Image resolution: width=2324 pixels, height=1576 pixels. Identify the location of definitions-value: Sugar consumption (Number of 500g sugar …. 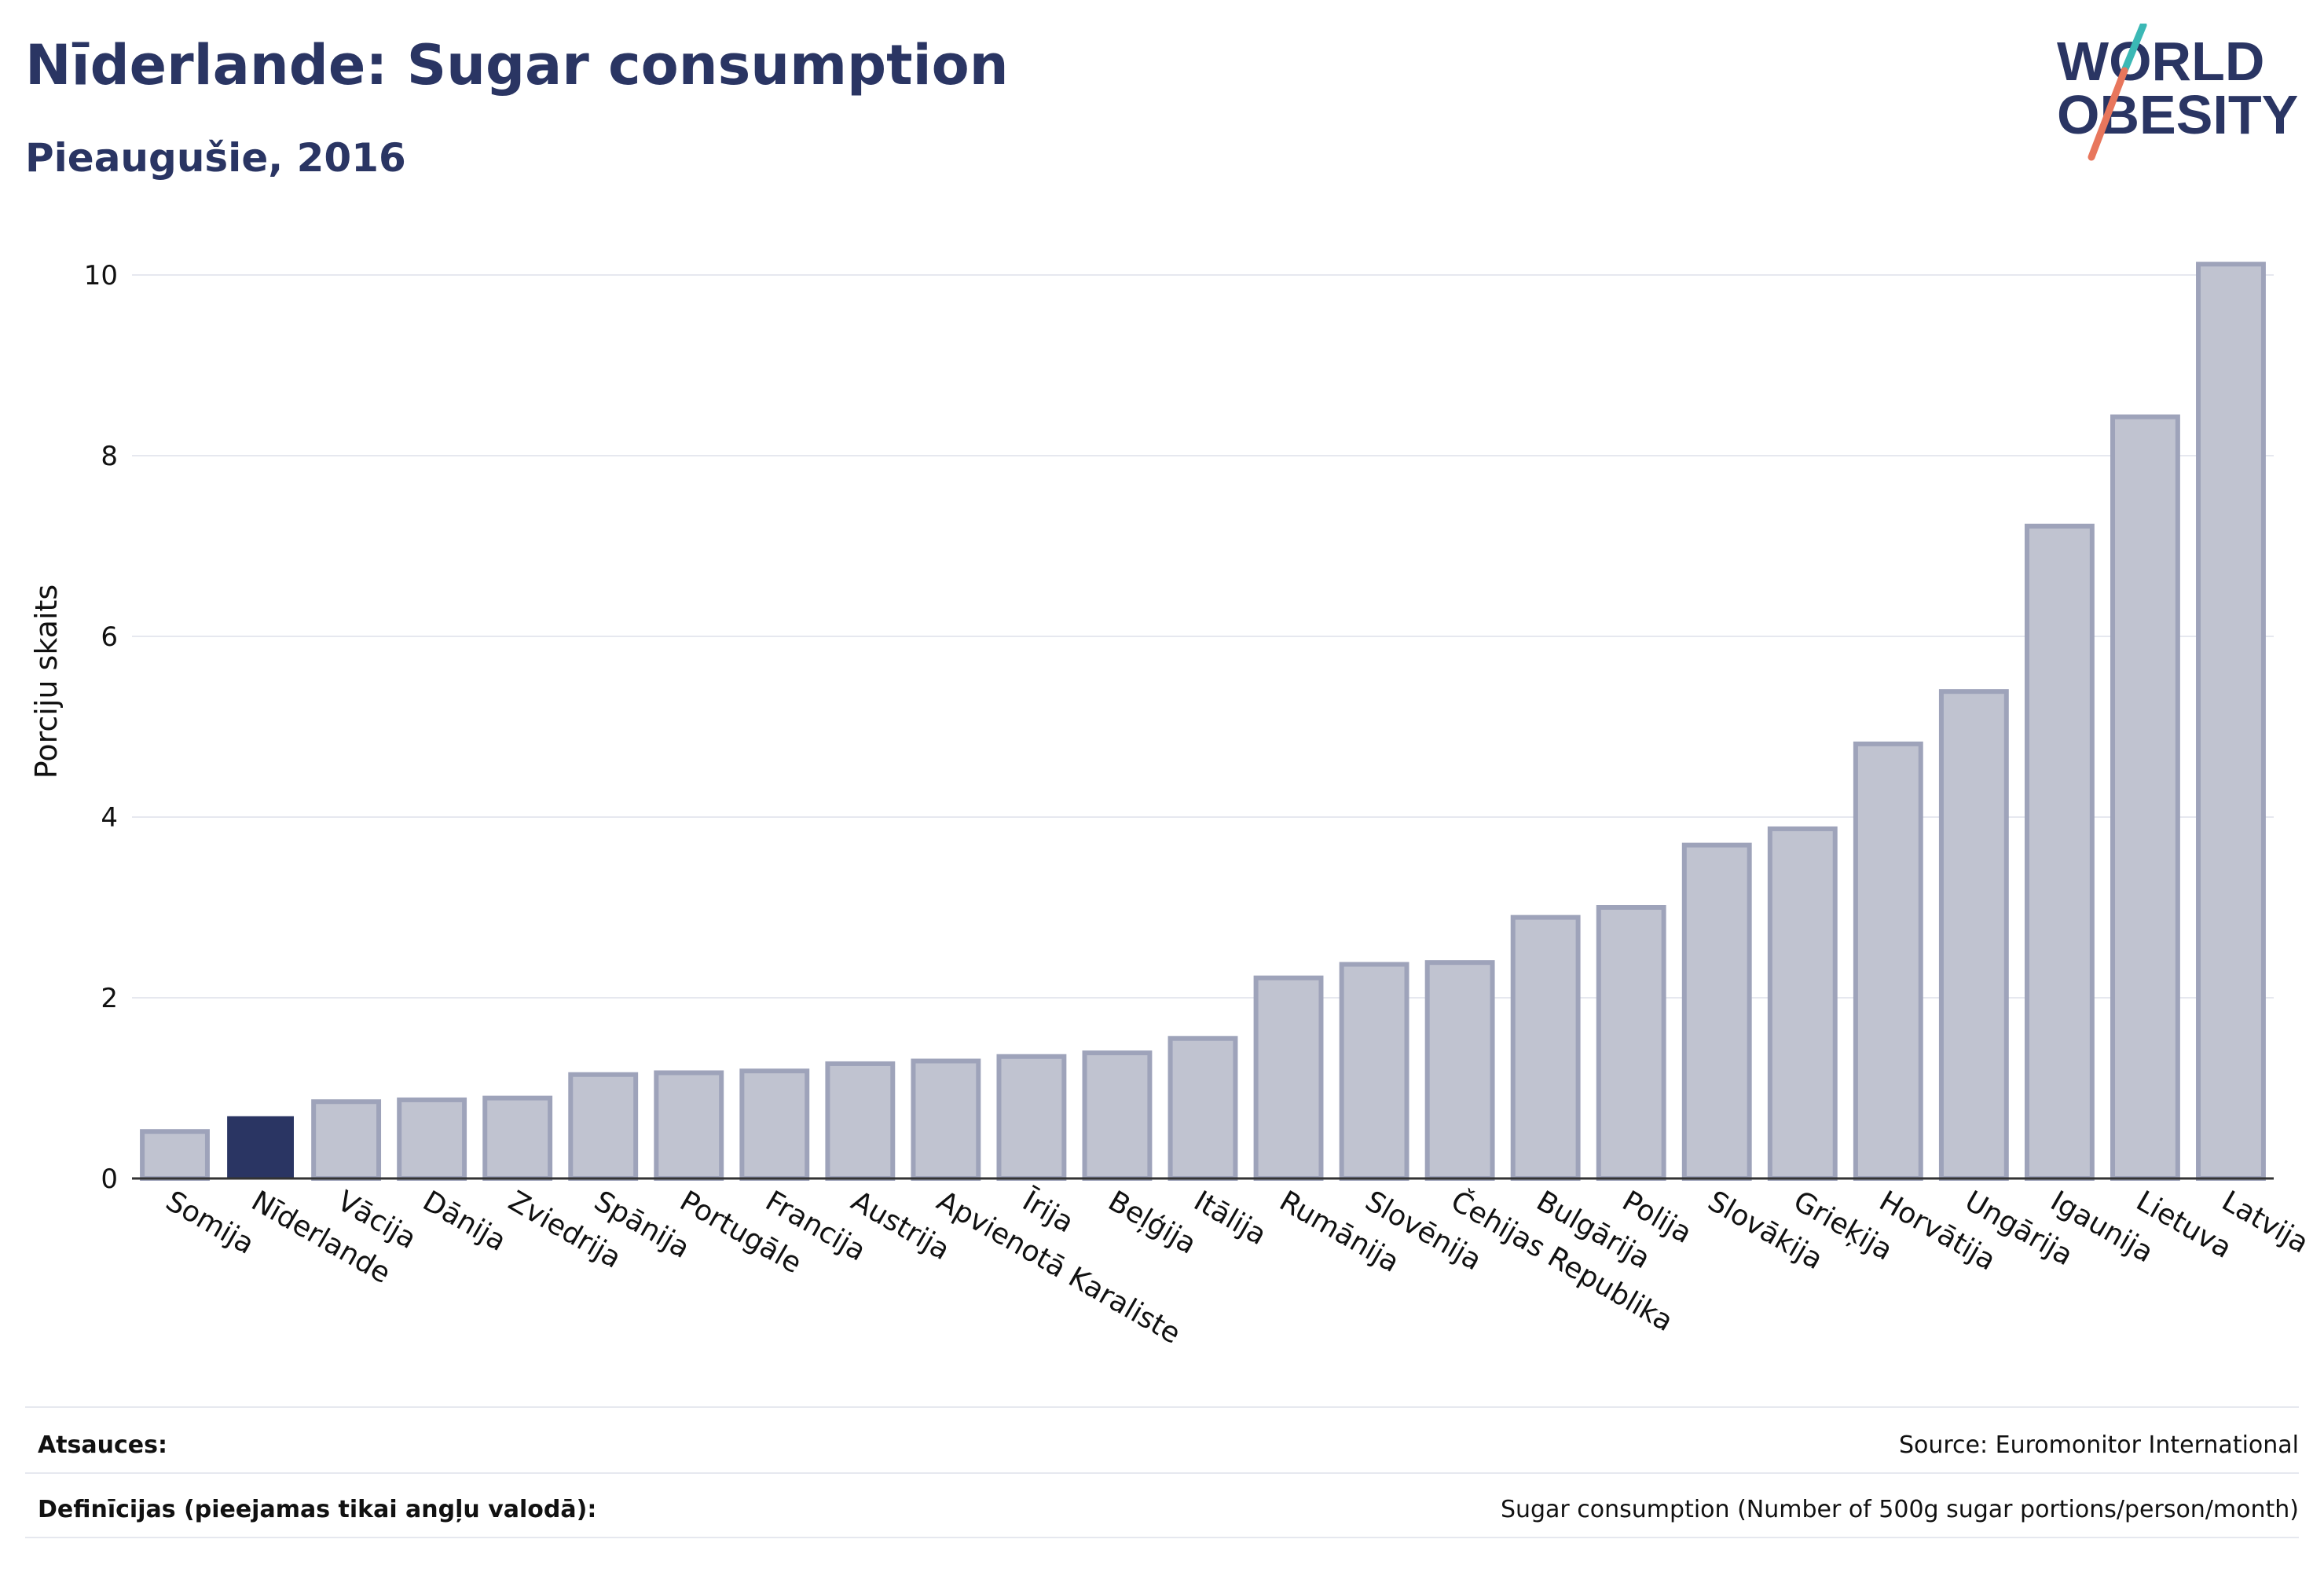
(1899, 1509).